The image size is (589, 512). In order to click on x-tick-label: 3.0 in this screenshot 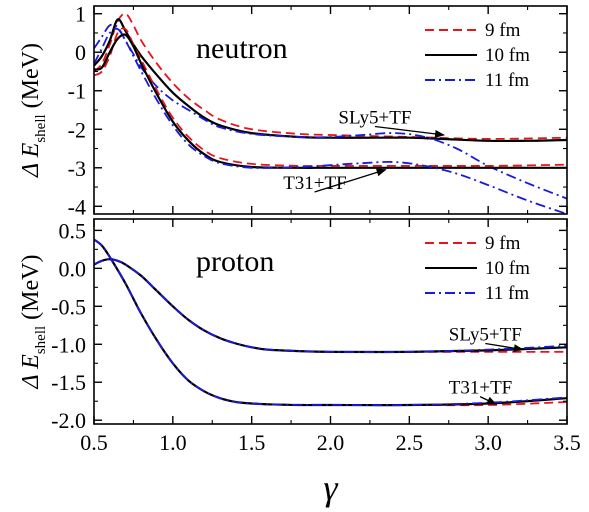, I will do `click(488, 442)`.